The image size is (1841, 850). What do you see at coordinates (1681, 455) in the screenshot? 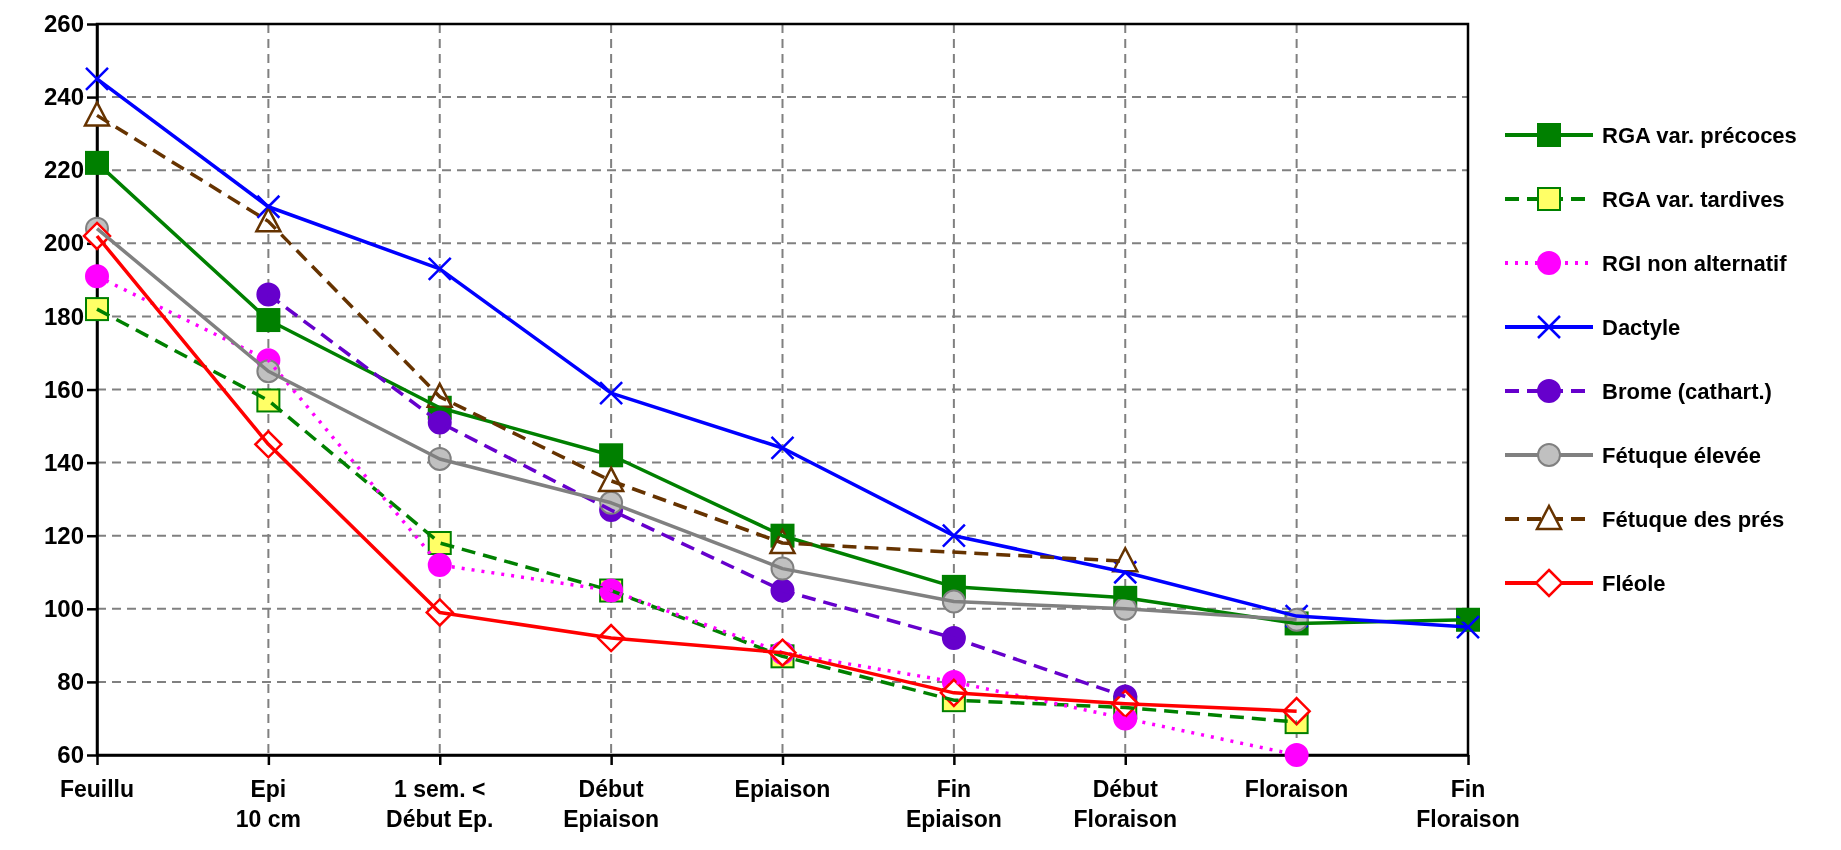
I see `legend-label: Fétuque élevée` at bounding box center [1681, 455].